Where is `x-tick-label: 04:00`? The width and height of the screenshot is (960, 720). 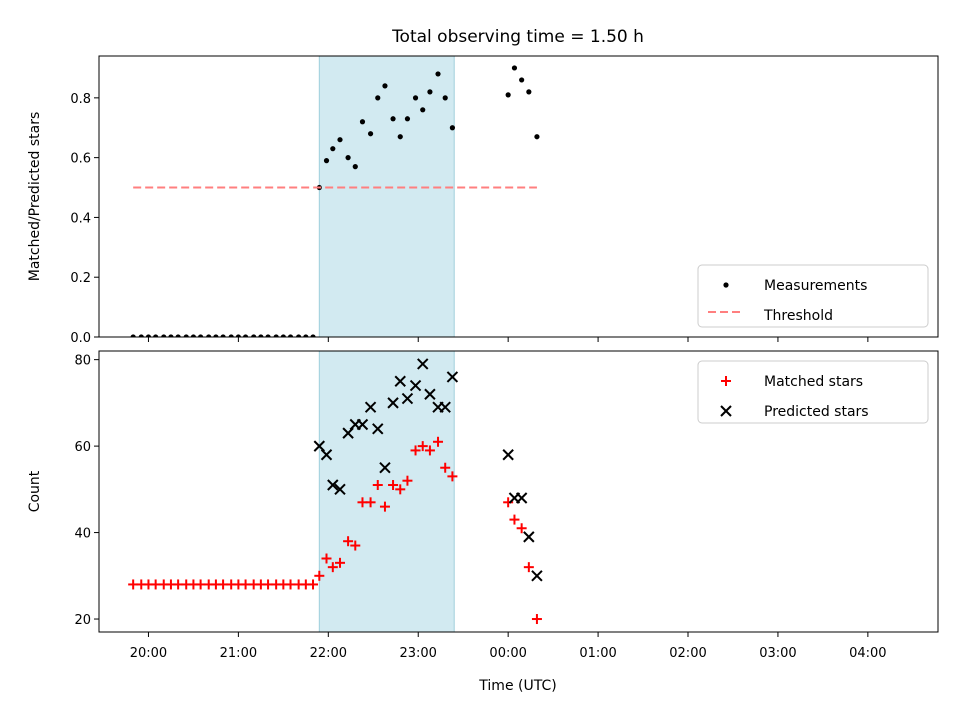
x-tick-label: 04:00 is located at coordinates (867, 653).